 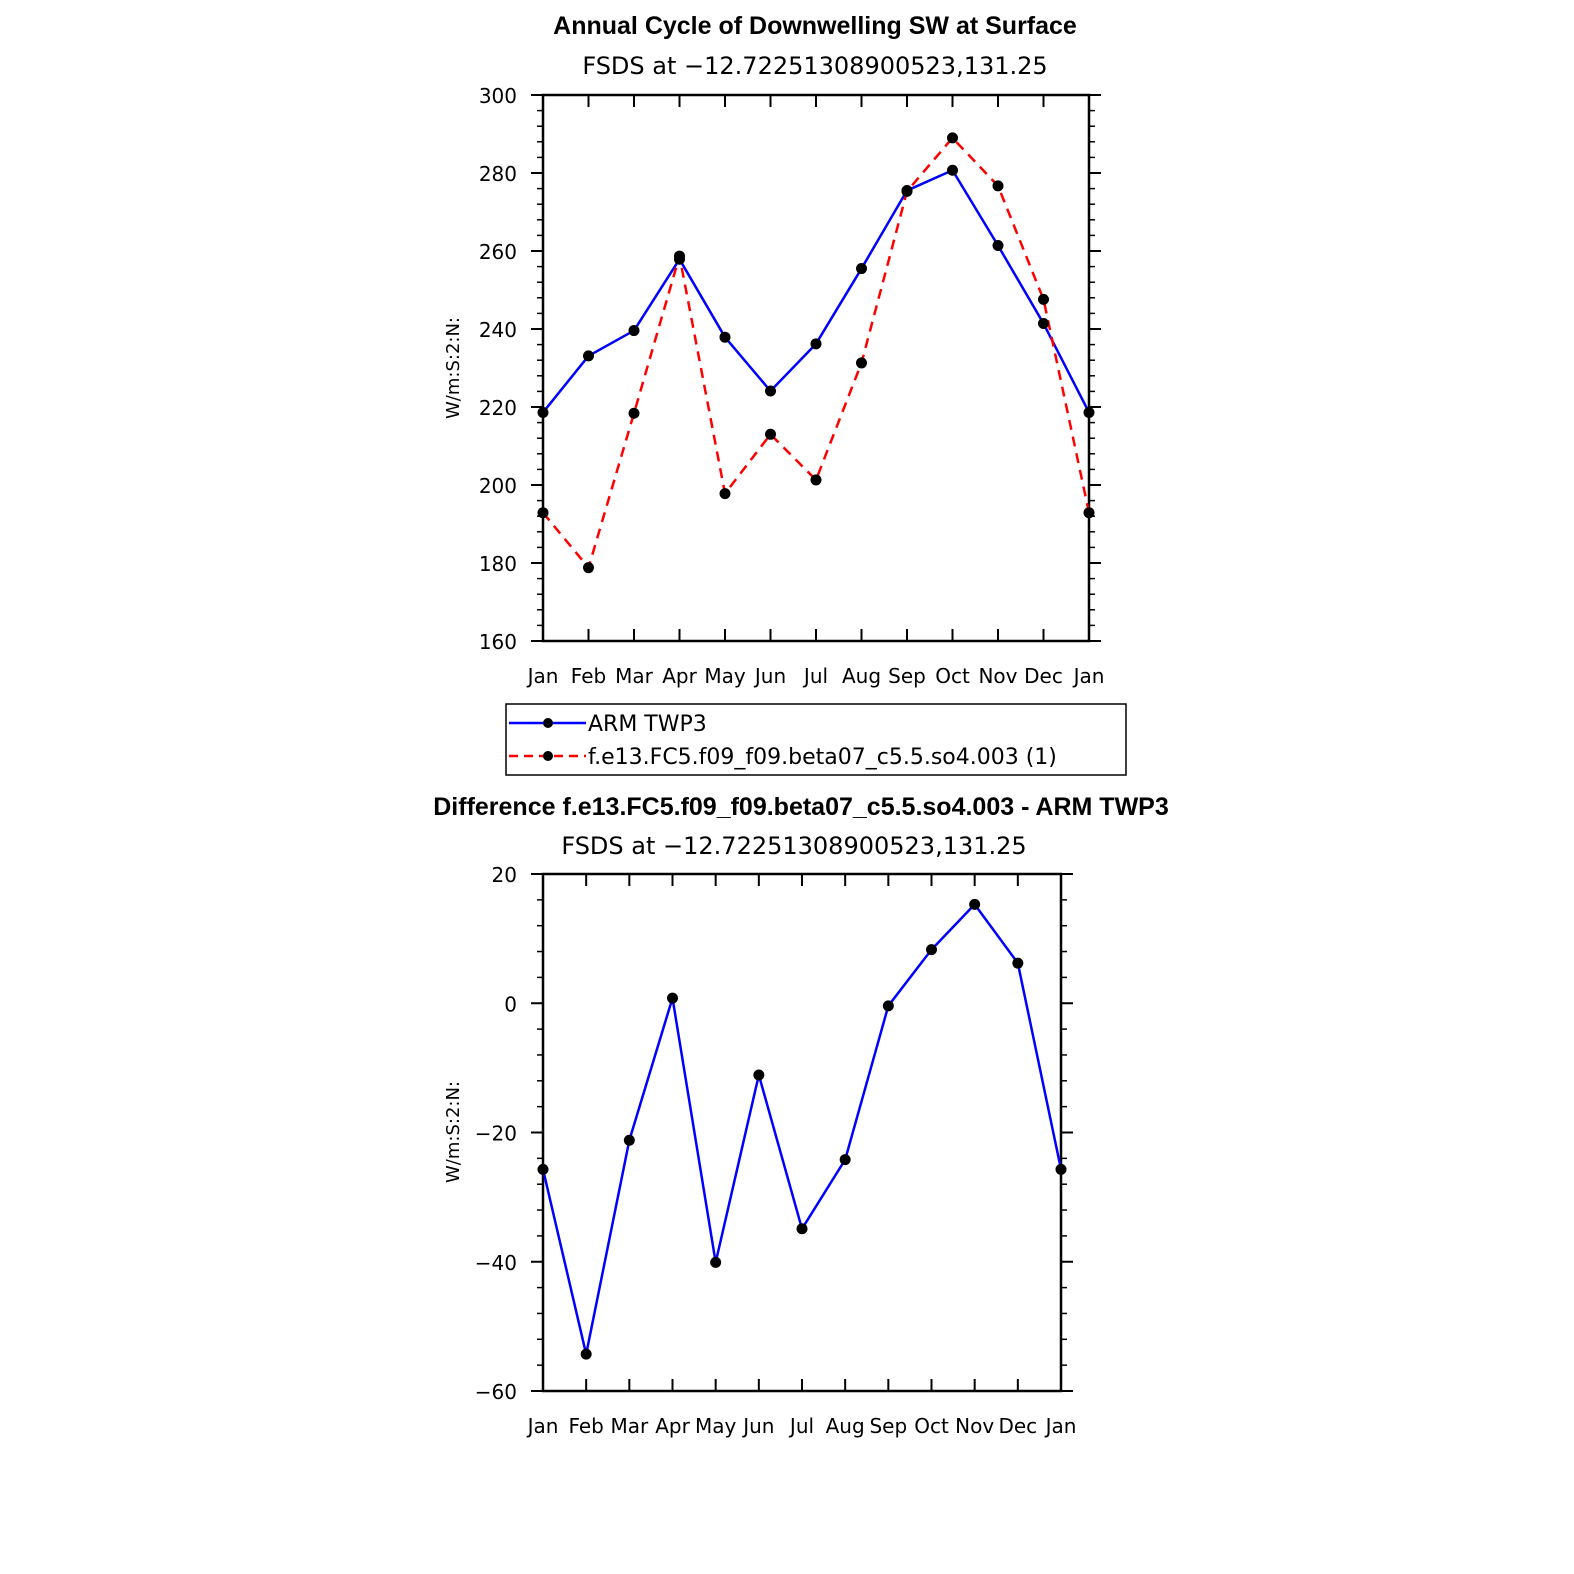 I want to click on legend-box, so click(x=816, y=739).